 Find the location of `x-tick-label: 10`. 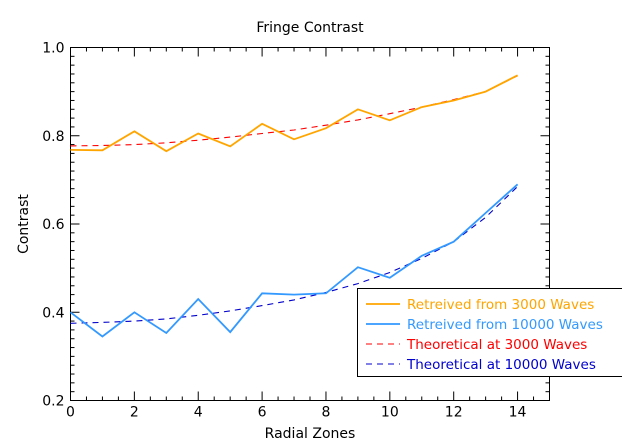

x-tick-label: 10 is located at coordinates (390, 413).